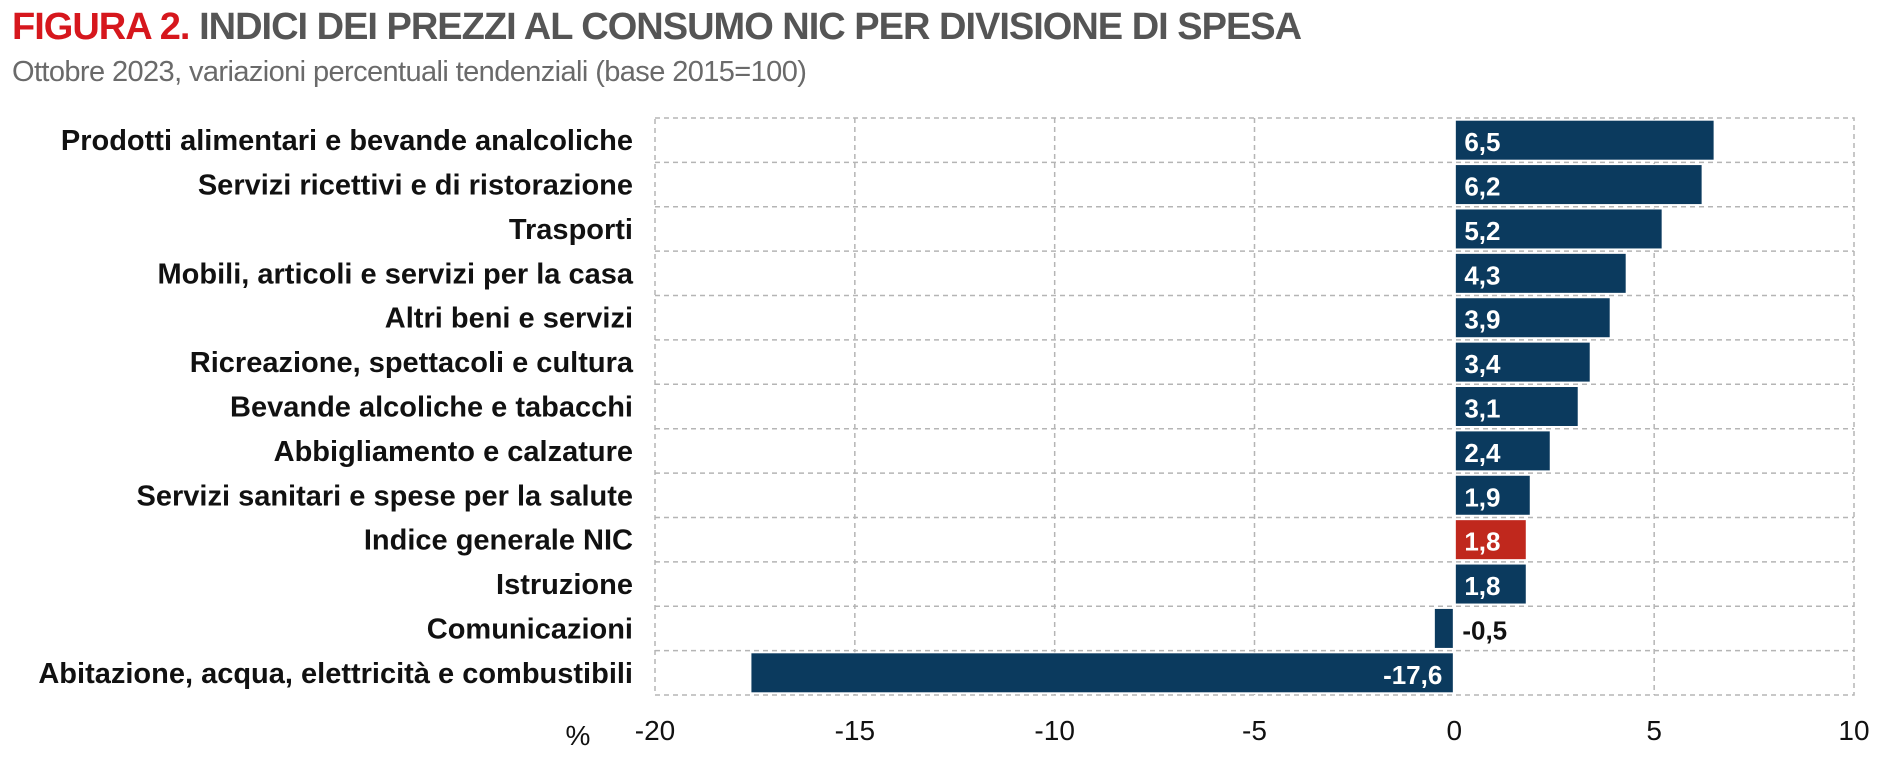  What do you see at coordinates (101, 27) in the screenshot?
I see `figure-number: FIGURA 2.` at bounding box center [101, 27].